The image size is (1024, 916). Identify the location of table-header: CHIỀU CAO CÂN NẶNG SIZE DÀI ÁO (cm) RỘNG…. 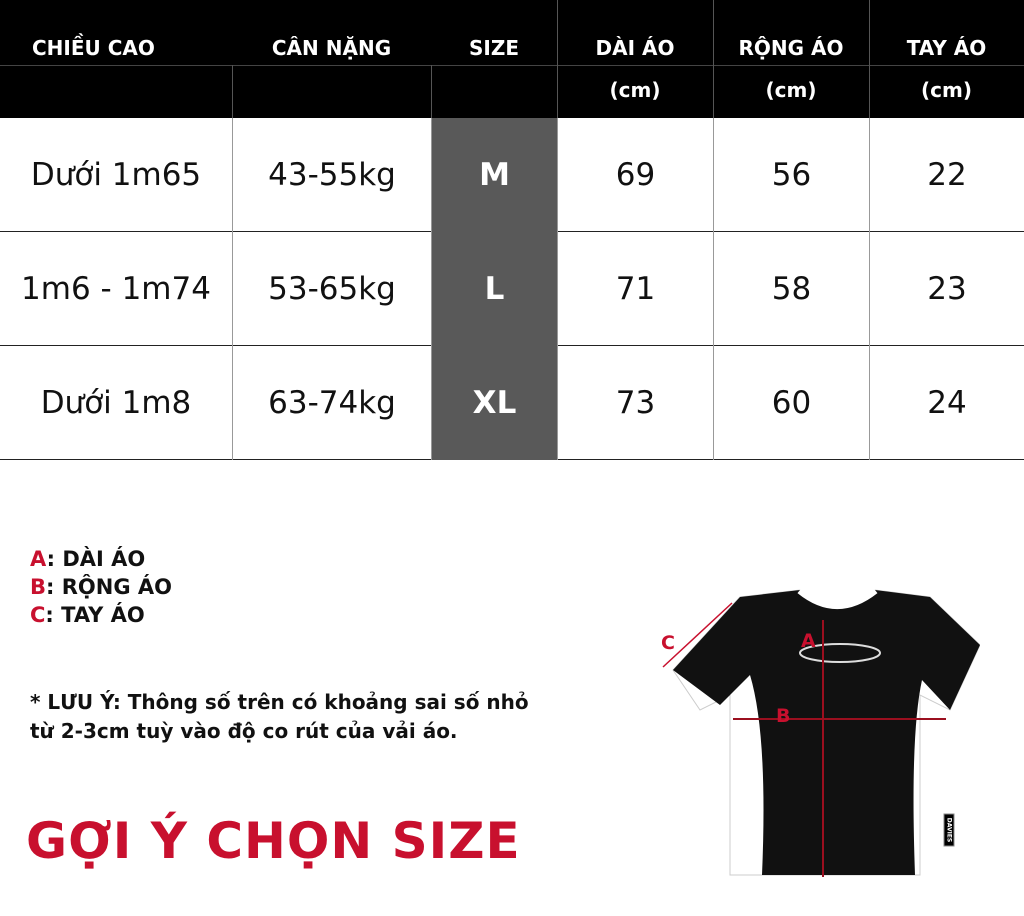
(512, 59).